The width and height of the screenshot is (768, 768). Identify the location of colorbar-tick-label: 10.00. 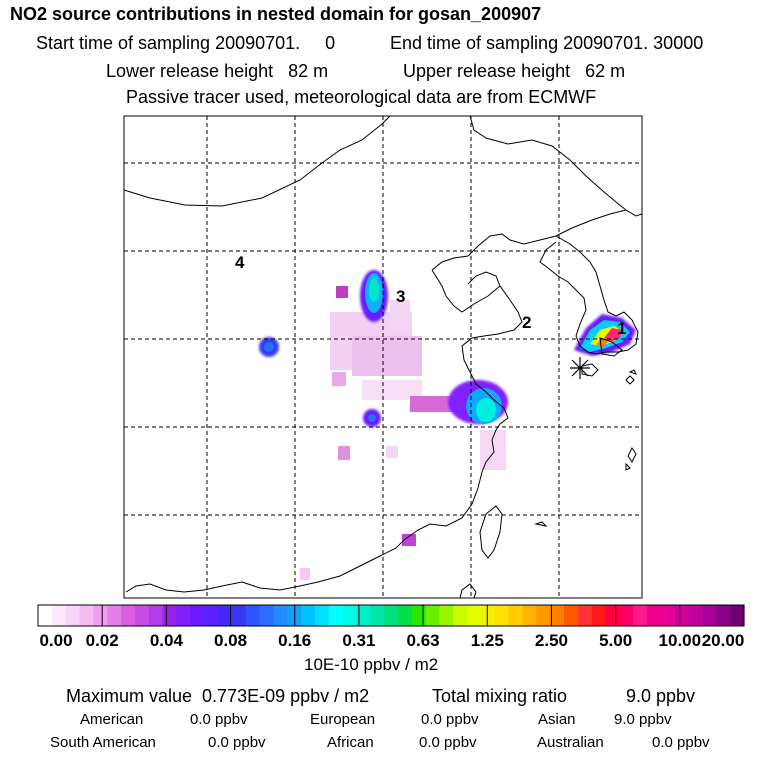
(680, 640).